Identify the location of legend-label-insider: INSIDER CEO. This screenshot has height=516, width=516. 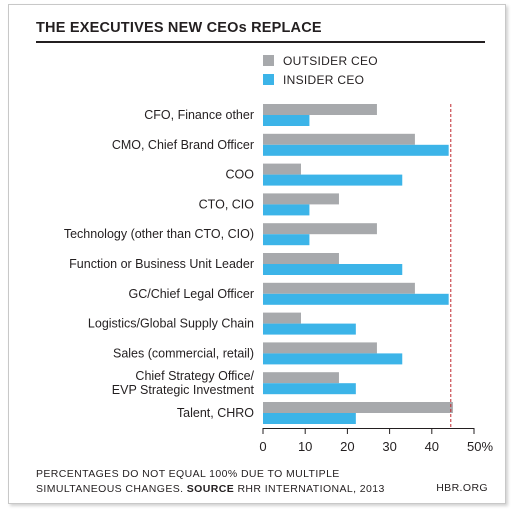
(323, 80).